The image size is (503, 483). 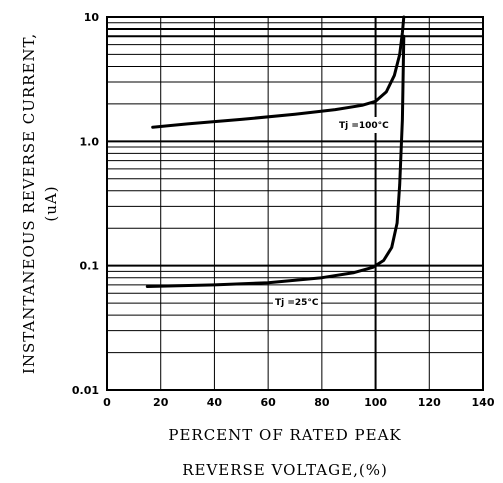 I want to click on y-axis-unit: (uA), so click(x=51, y=203).